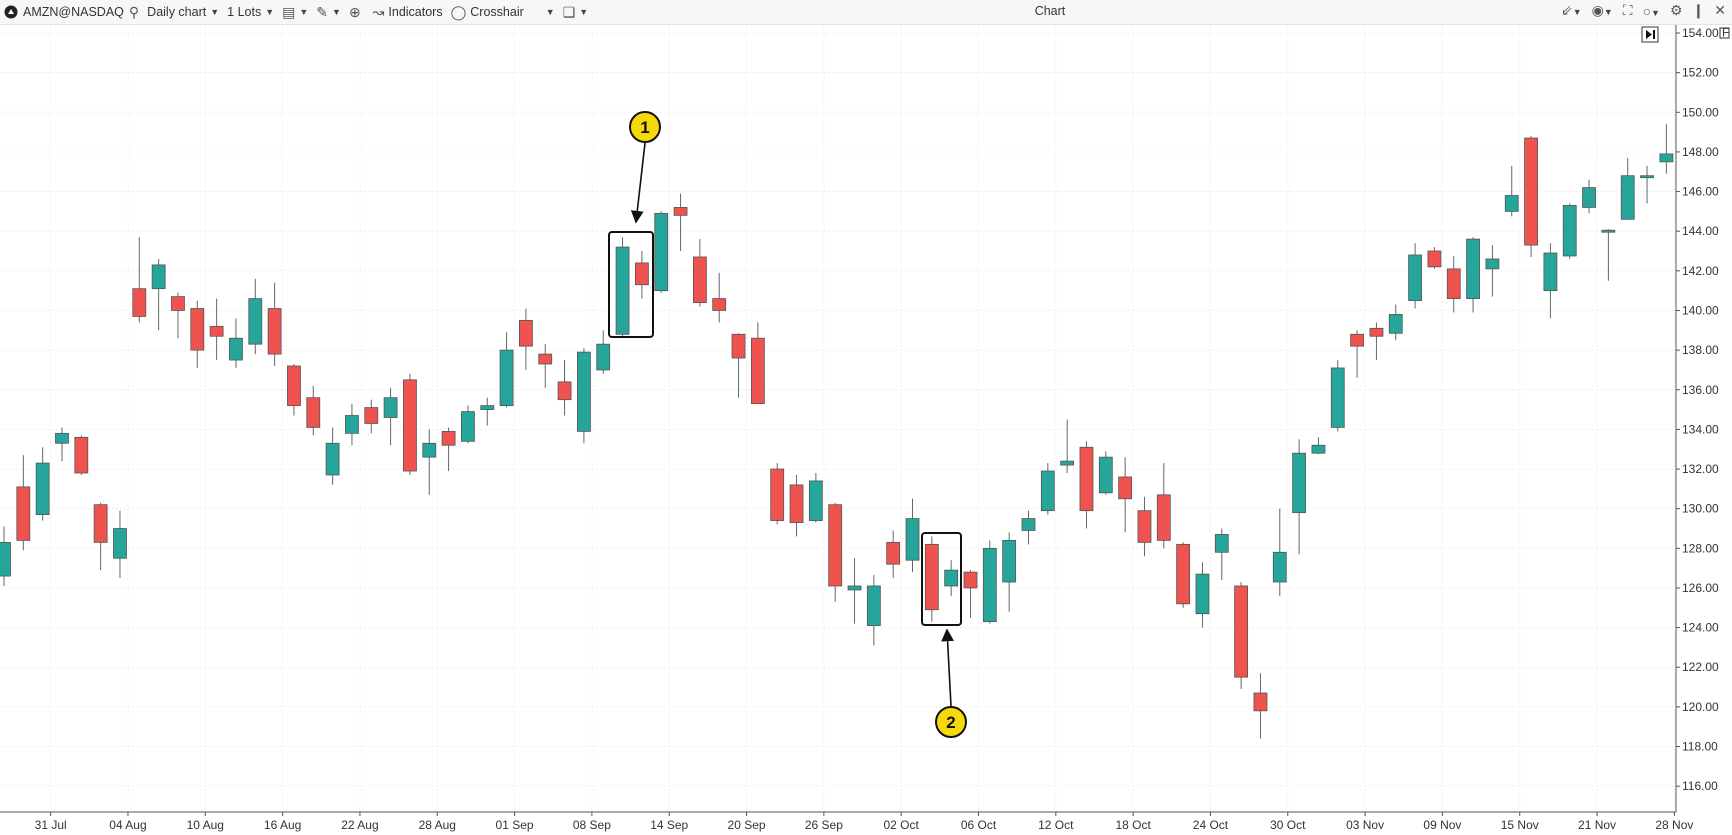 This screenshot has height=835, width=1732. Describe the element at coordinates (669, 825) in the screenshot. I see `time-tick-label: 14 Sep` at that location.